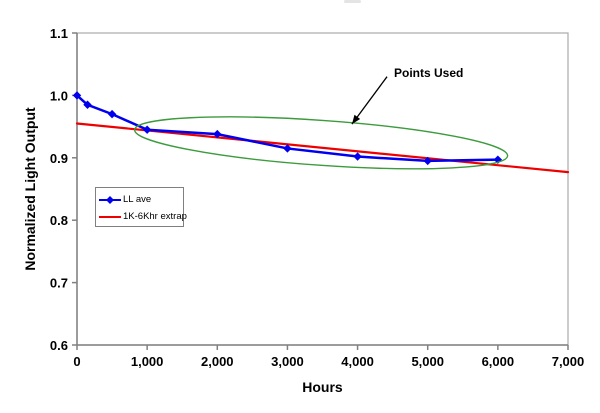  I want to click on legend-item-ll-ave: LL ave, so click(141, 199).